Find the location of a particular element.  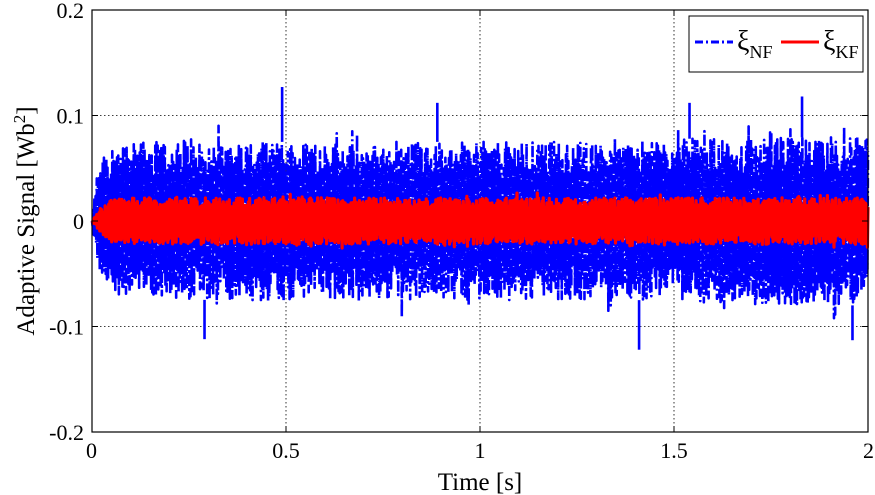

legend-label-kf: ξKF is located at coordinates (841, 44).